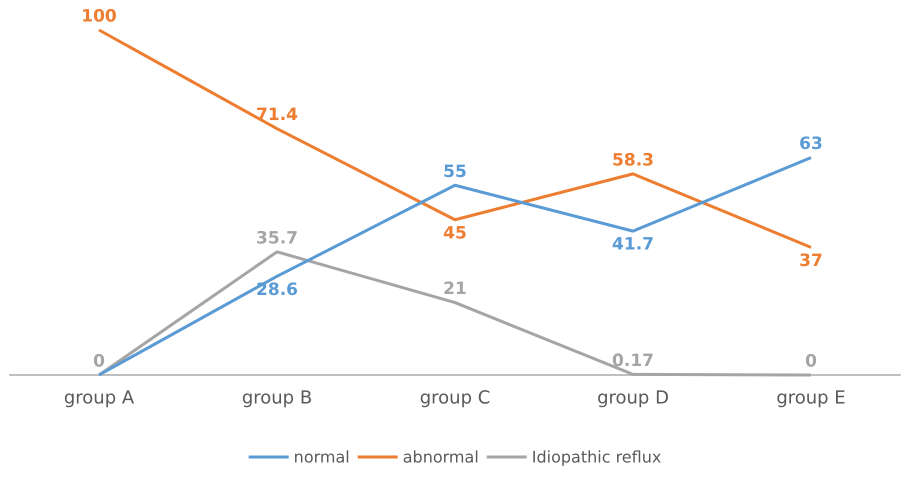 This screenshot has height=478, width=910. I want to click on data-label: 100, so click(99, 16).